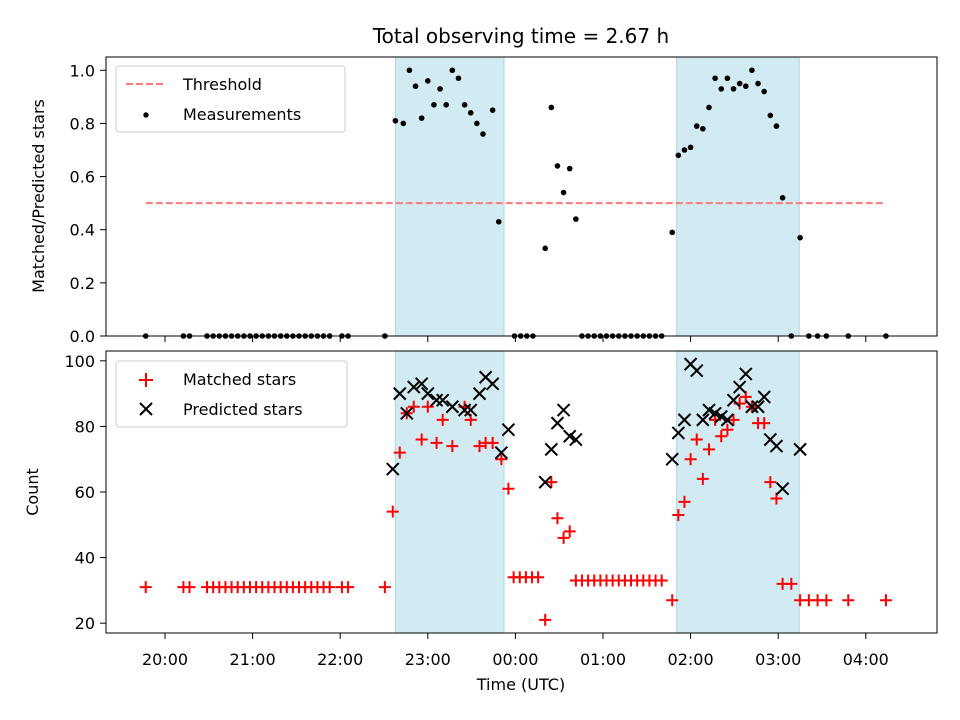  What do you see at coordinates (165, 659) in the screenshot?
I see `x-tick-label: 20:00` at bounding box center [165, 659].